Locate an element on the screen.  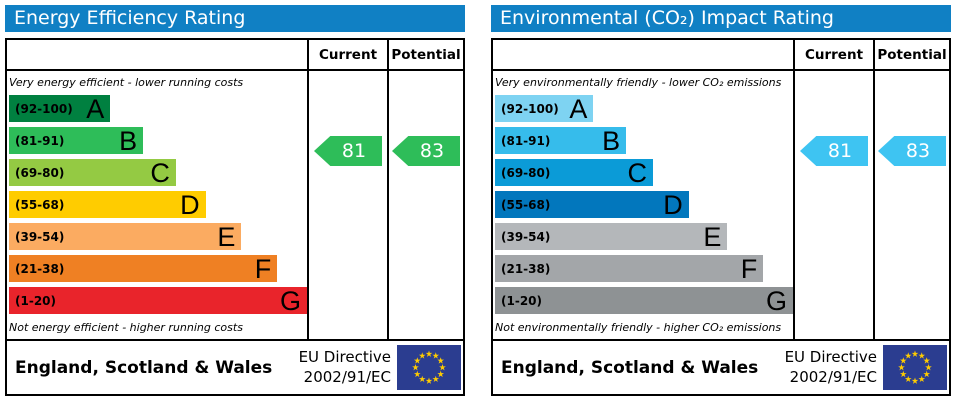
band-bar-a: (92-100) A is located at coordinates (60, 108).